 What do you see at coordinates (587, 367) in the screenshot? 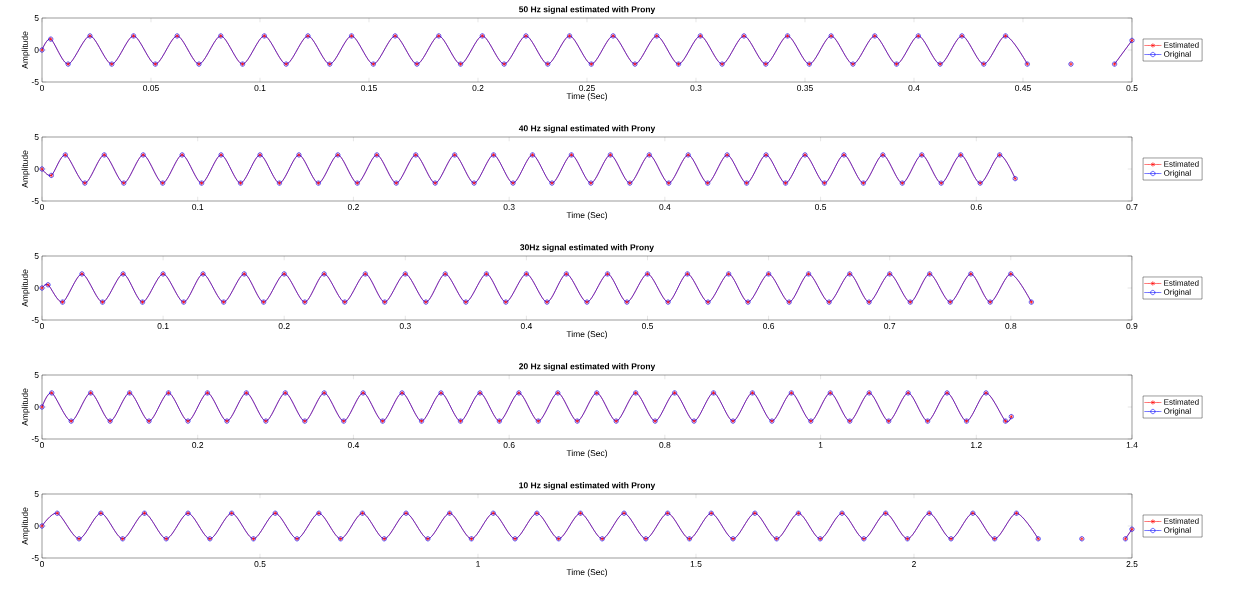
I see `chart-title: 20 Hz signal estimated with Prony` at bounding box center [587, 367].